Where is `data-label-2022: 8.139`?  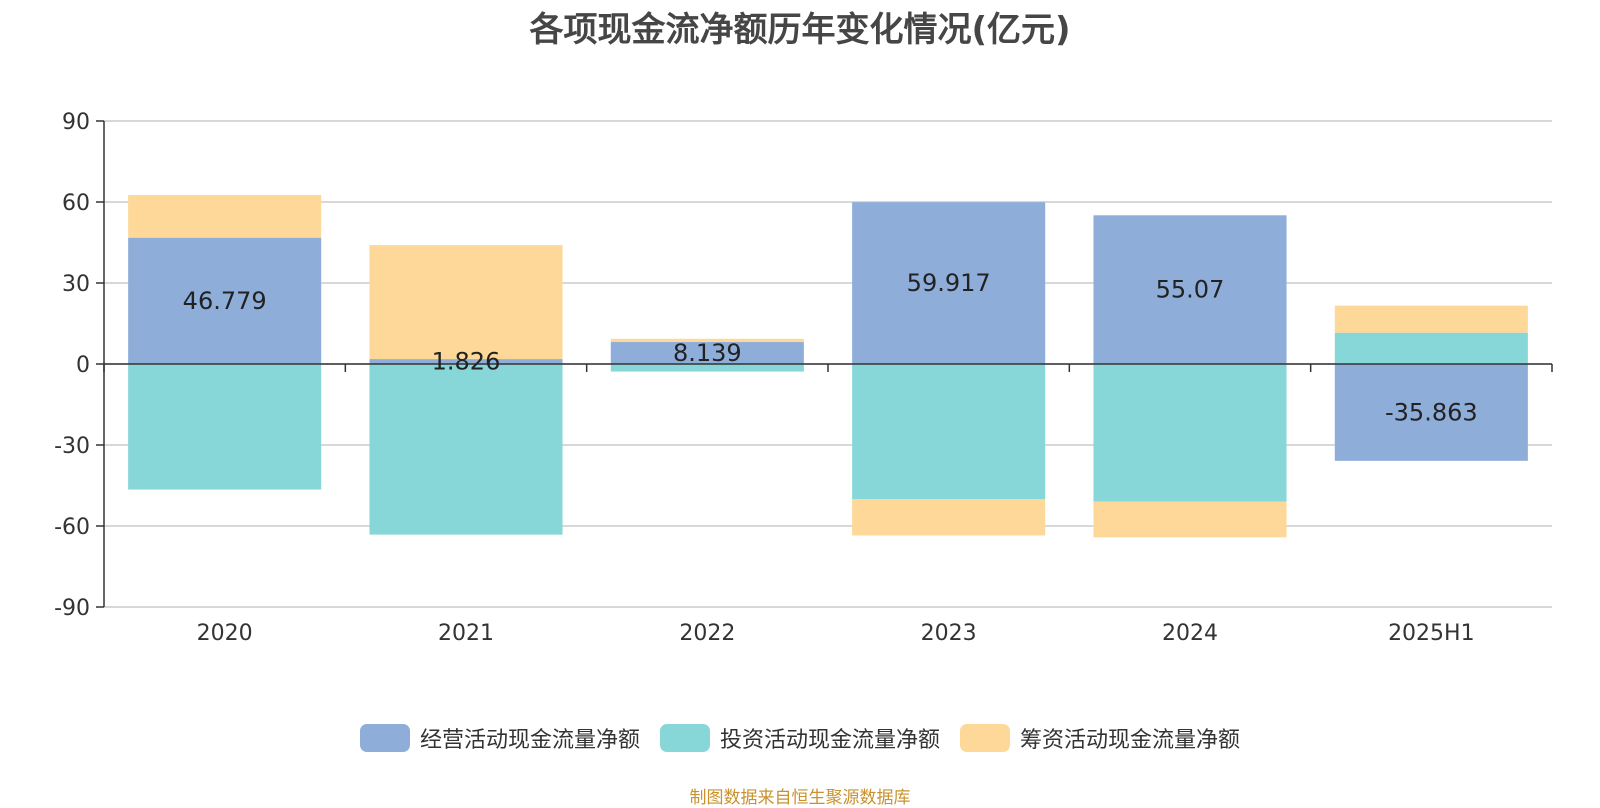
data-label-2022: 8.139 is located at coordinates (707, 353).